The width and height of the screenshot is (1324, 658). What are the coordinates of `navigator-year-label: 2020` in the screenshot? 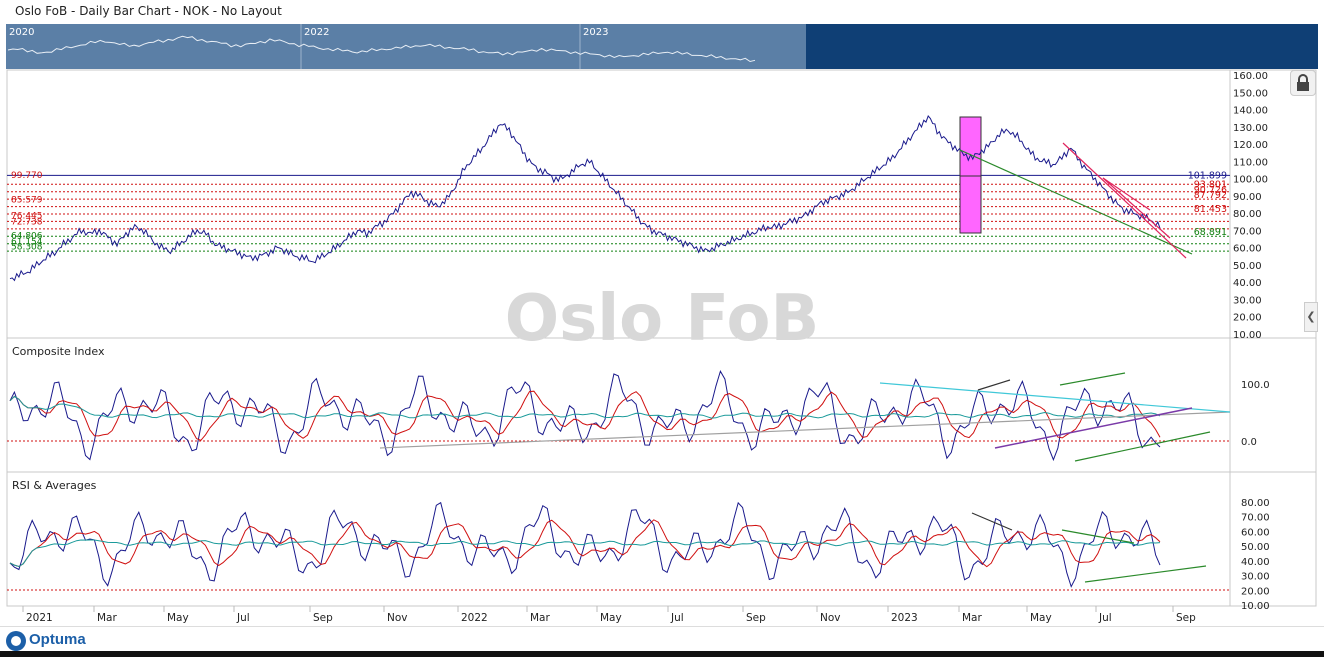 It's located at (21, 32).